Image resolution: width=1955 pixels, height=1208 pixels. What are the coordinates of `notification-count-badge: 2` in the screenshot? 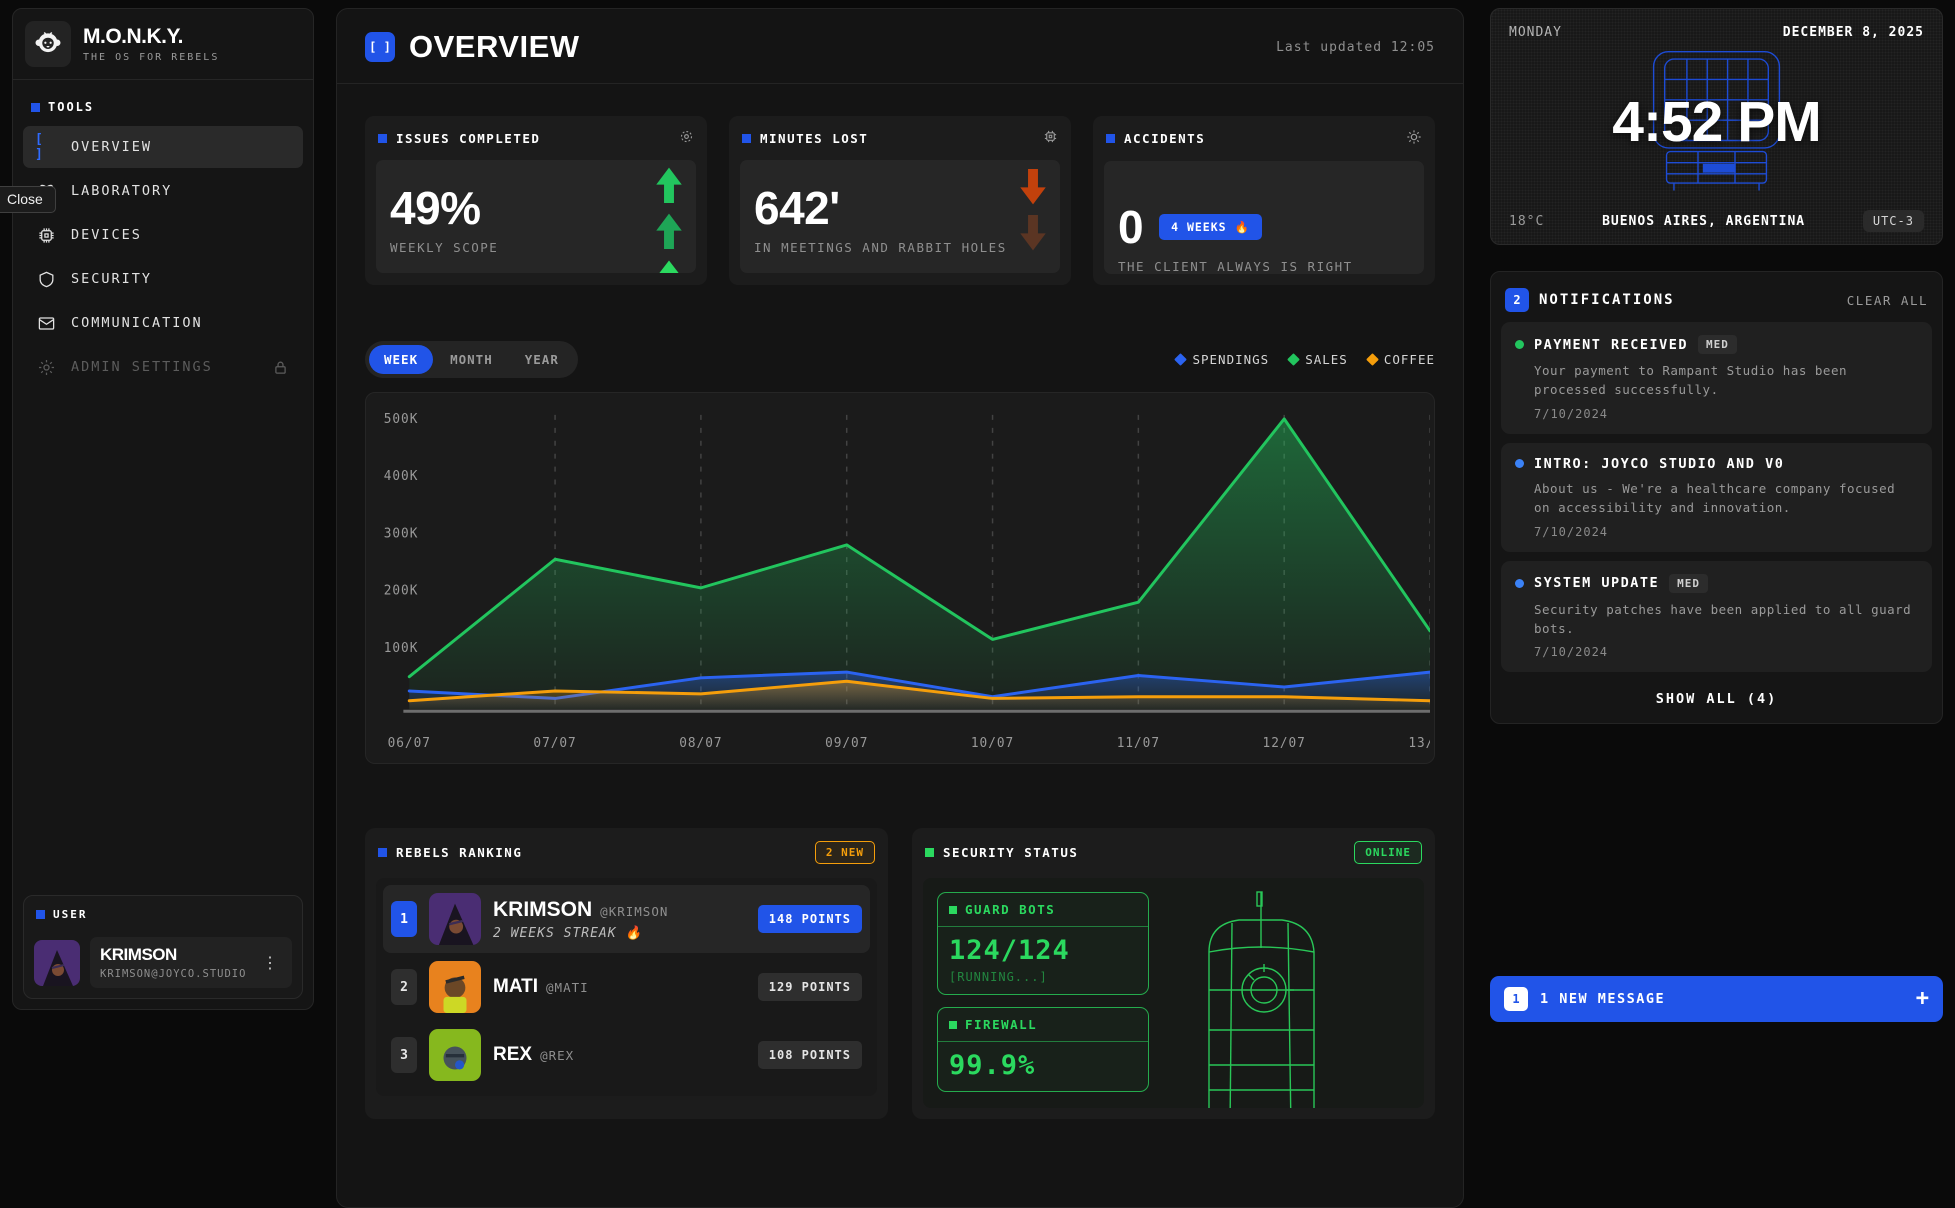 It's located at (1517, 300).